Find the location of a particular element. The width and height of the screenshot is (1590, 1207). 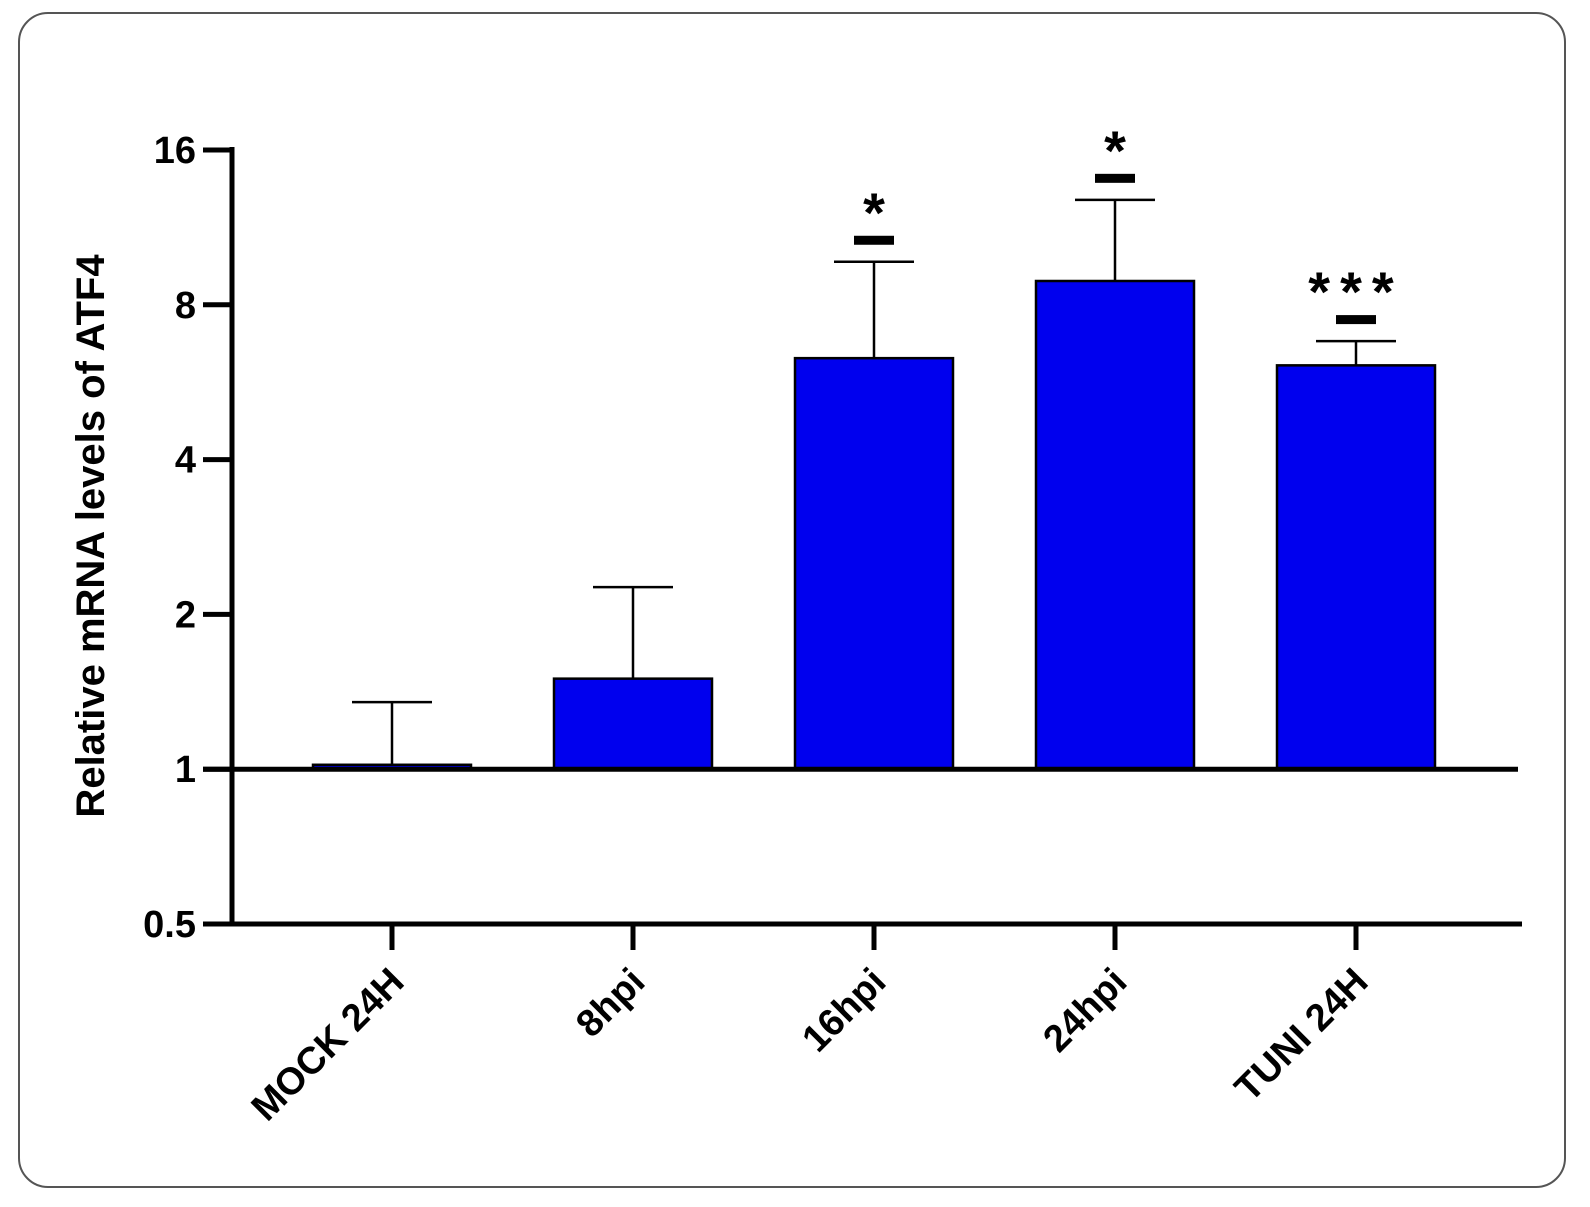

x-tick-label-1: 8hpi is located at coordinates (610, 1003).